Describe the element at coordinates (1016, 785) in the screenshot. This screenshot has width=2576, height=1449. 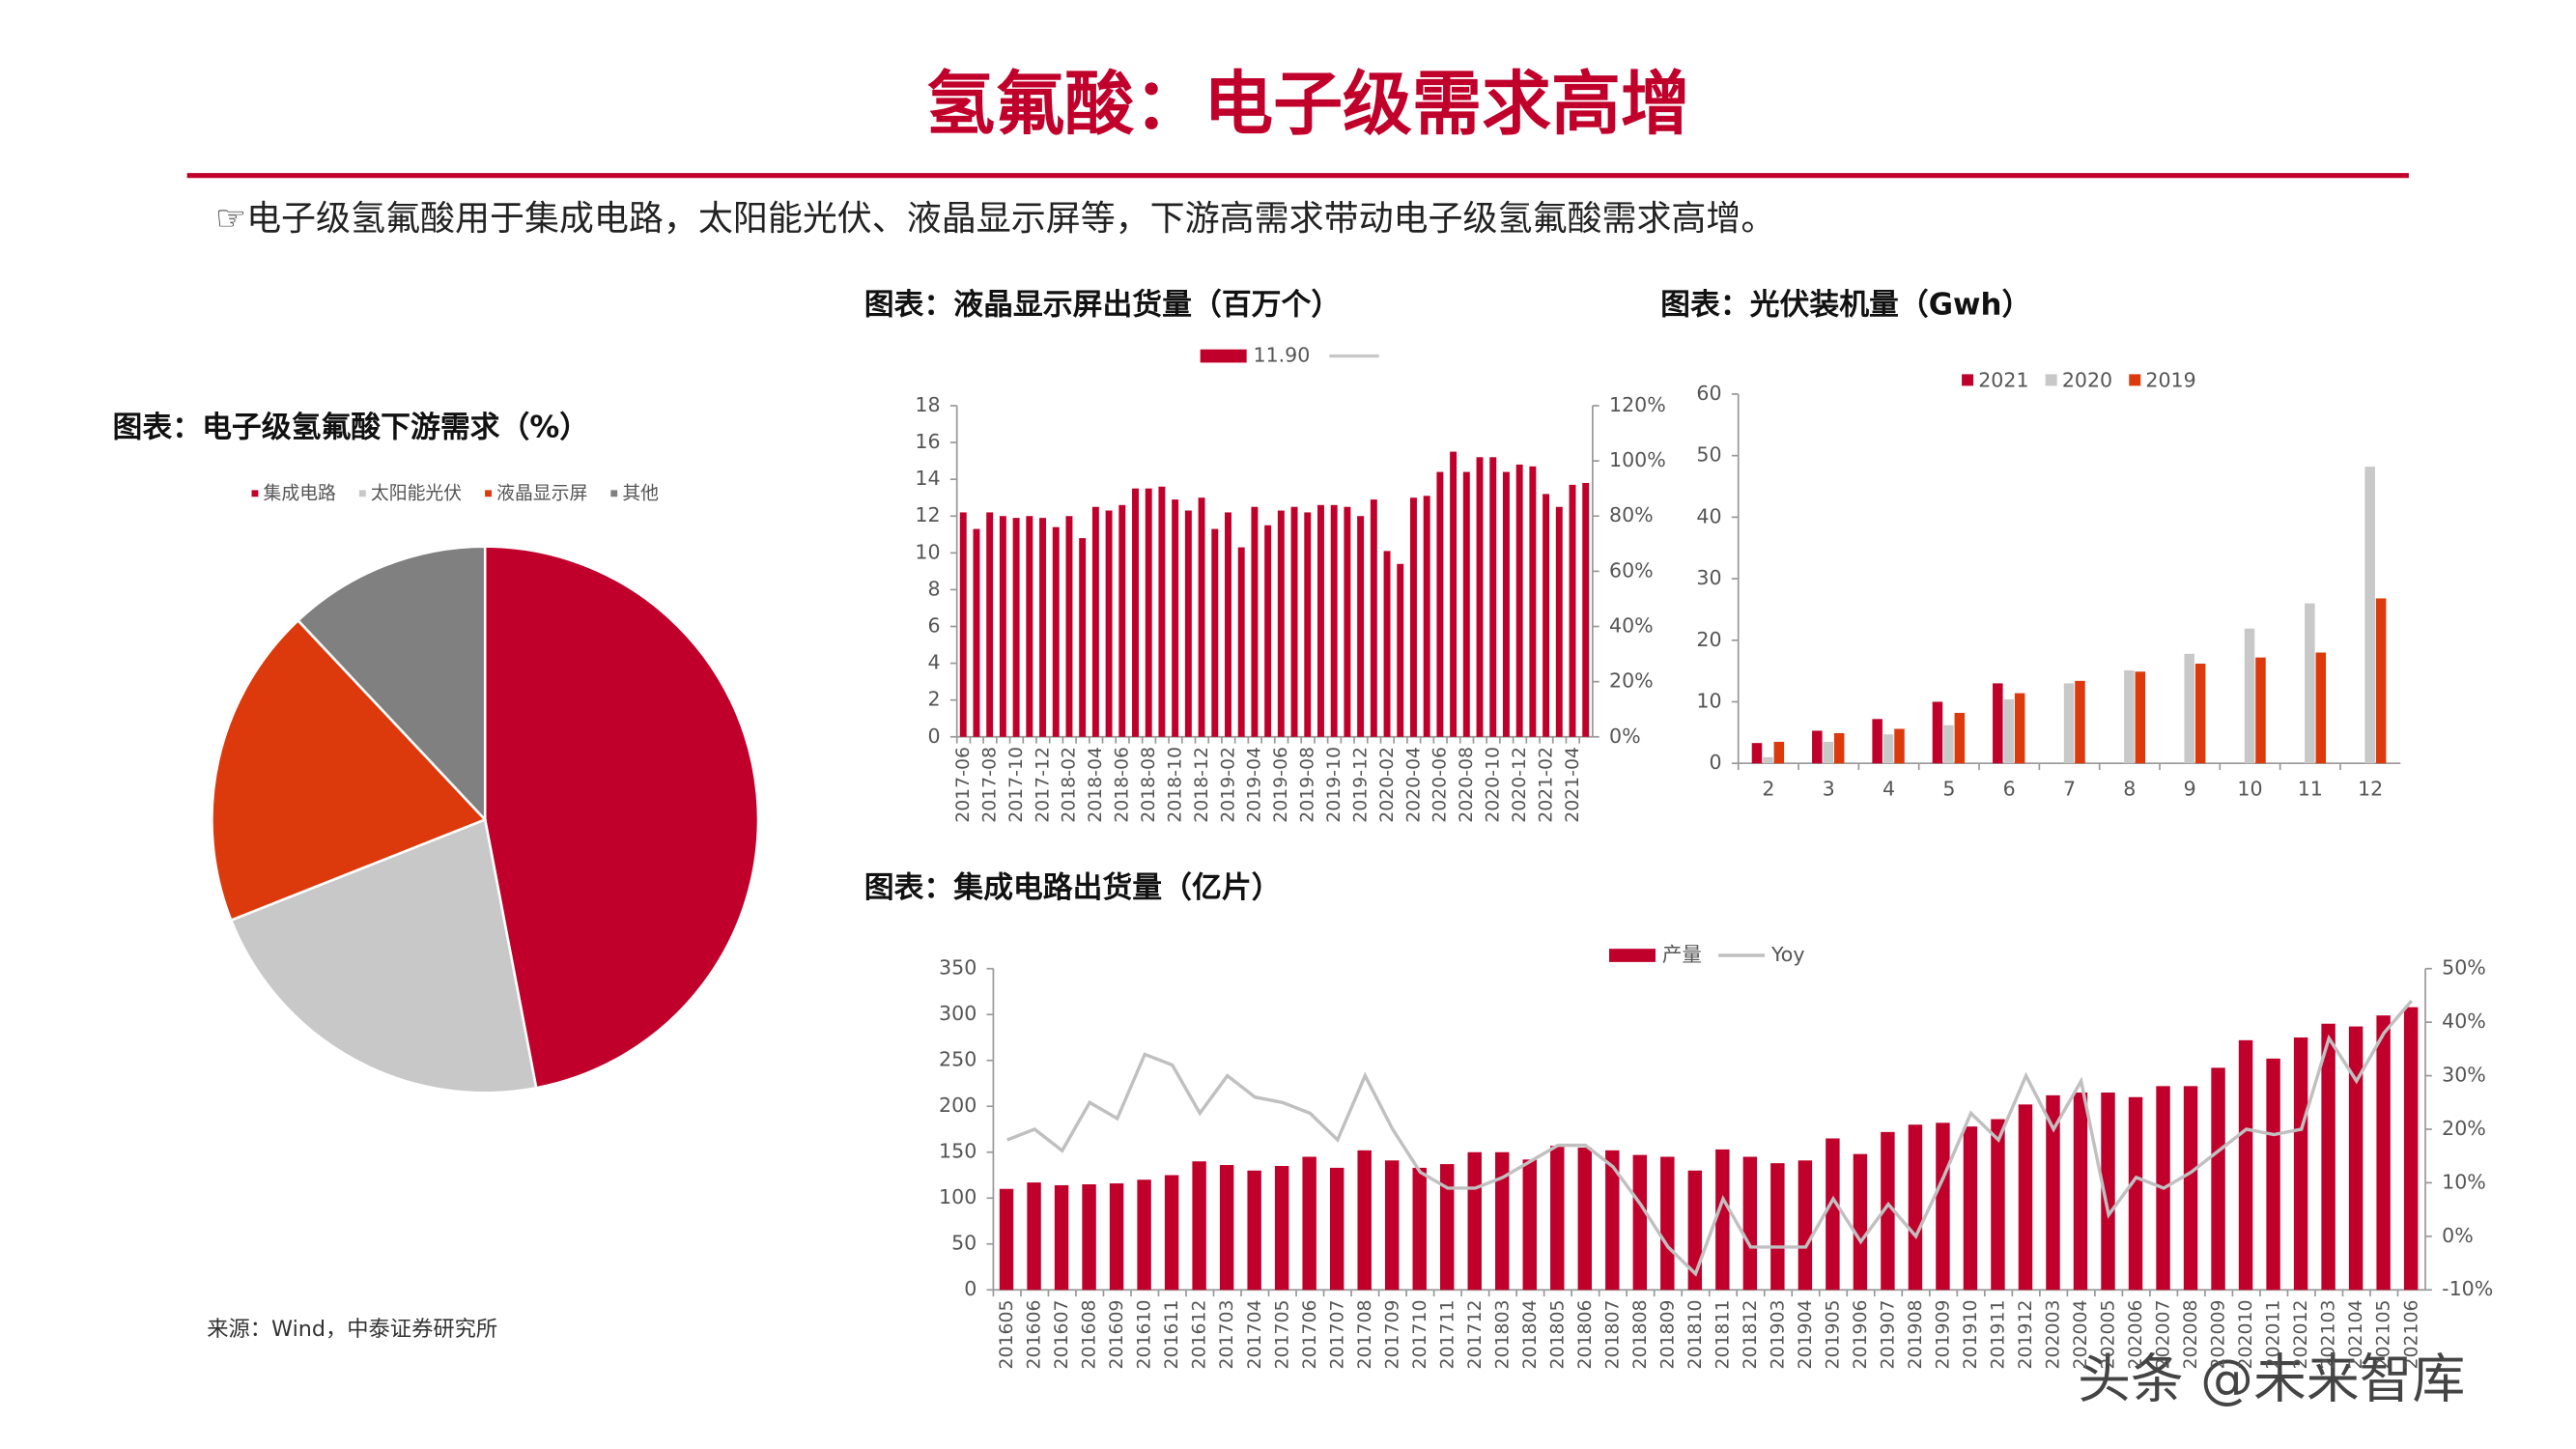
I see `x-tick-label: 2017-10` at that location.